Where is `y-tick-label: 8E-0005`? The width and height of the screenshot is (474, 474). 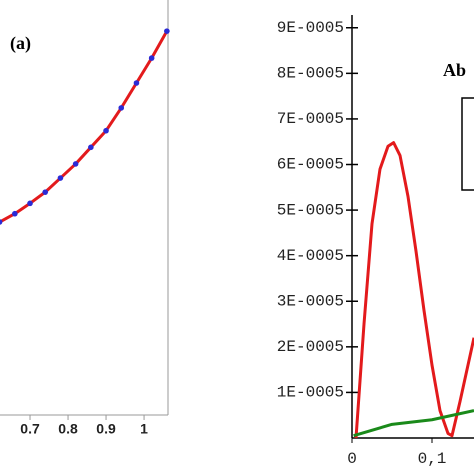 y-tick-label: 8E-0005 is located at coordinates (310, 74).